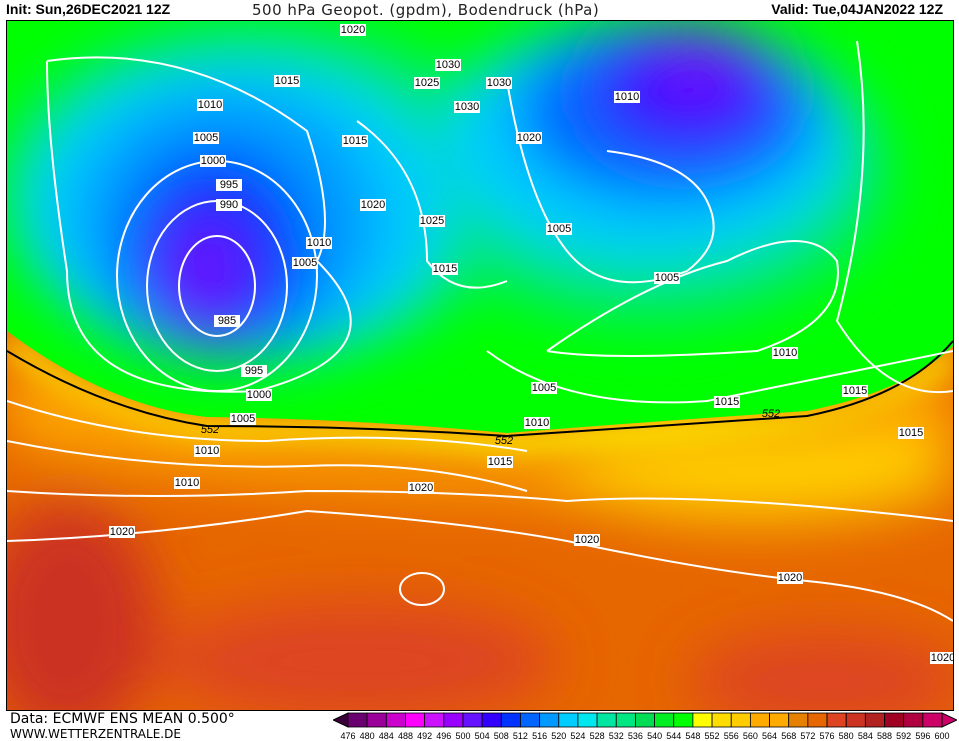  What do you see at coordinates (846, 736) in the screenshot?
I see `colorbar-label: 580` at bounding box center [846, 736].